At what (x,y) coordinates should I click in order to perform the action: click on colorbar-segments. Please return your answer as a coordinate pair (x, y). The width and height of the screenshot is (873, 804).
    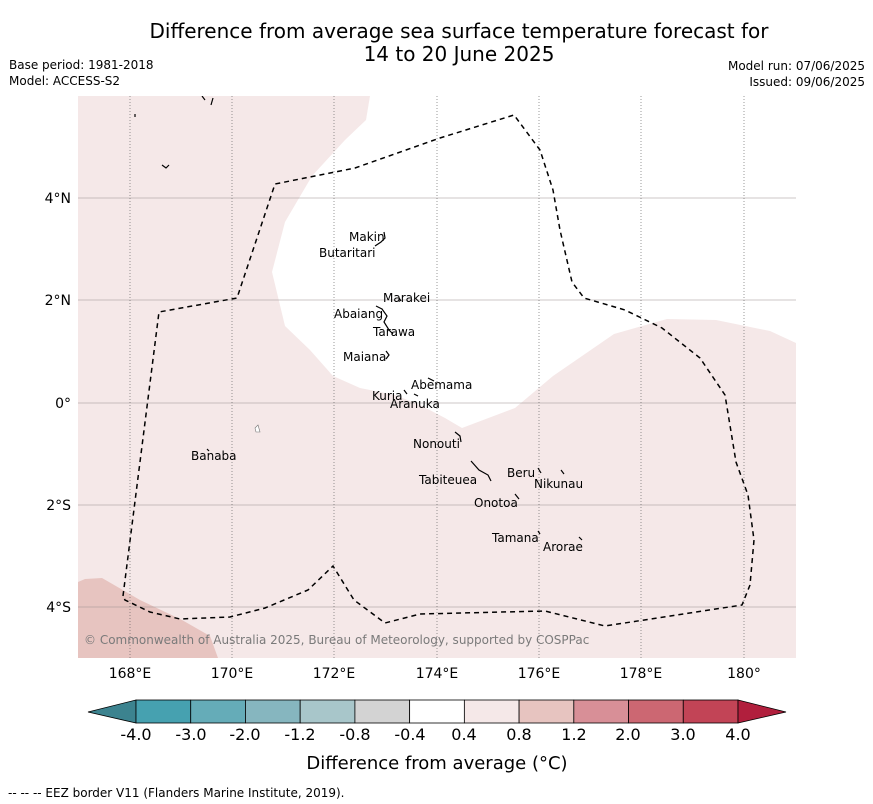
    Looking at the image, I should click on (437, 711).